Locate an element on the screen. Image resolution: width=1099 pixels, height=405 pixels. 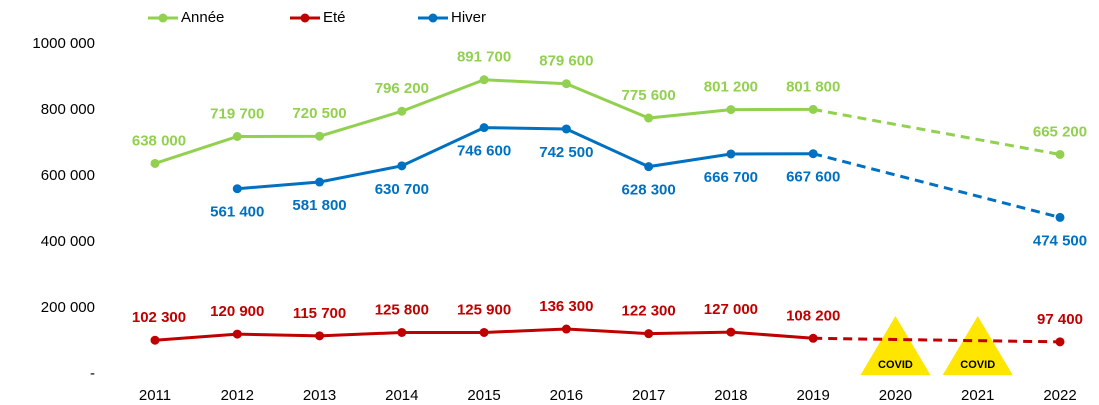
value-label: 801 800 is located at coordinates (813, 86).